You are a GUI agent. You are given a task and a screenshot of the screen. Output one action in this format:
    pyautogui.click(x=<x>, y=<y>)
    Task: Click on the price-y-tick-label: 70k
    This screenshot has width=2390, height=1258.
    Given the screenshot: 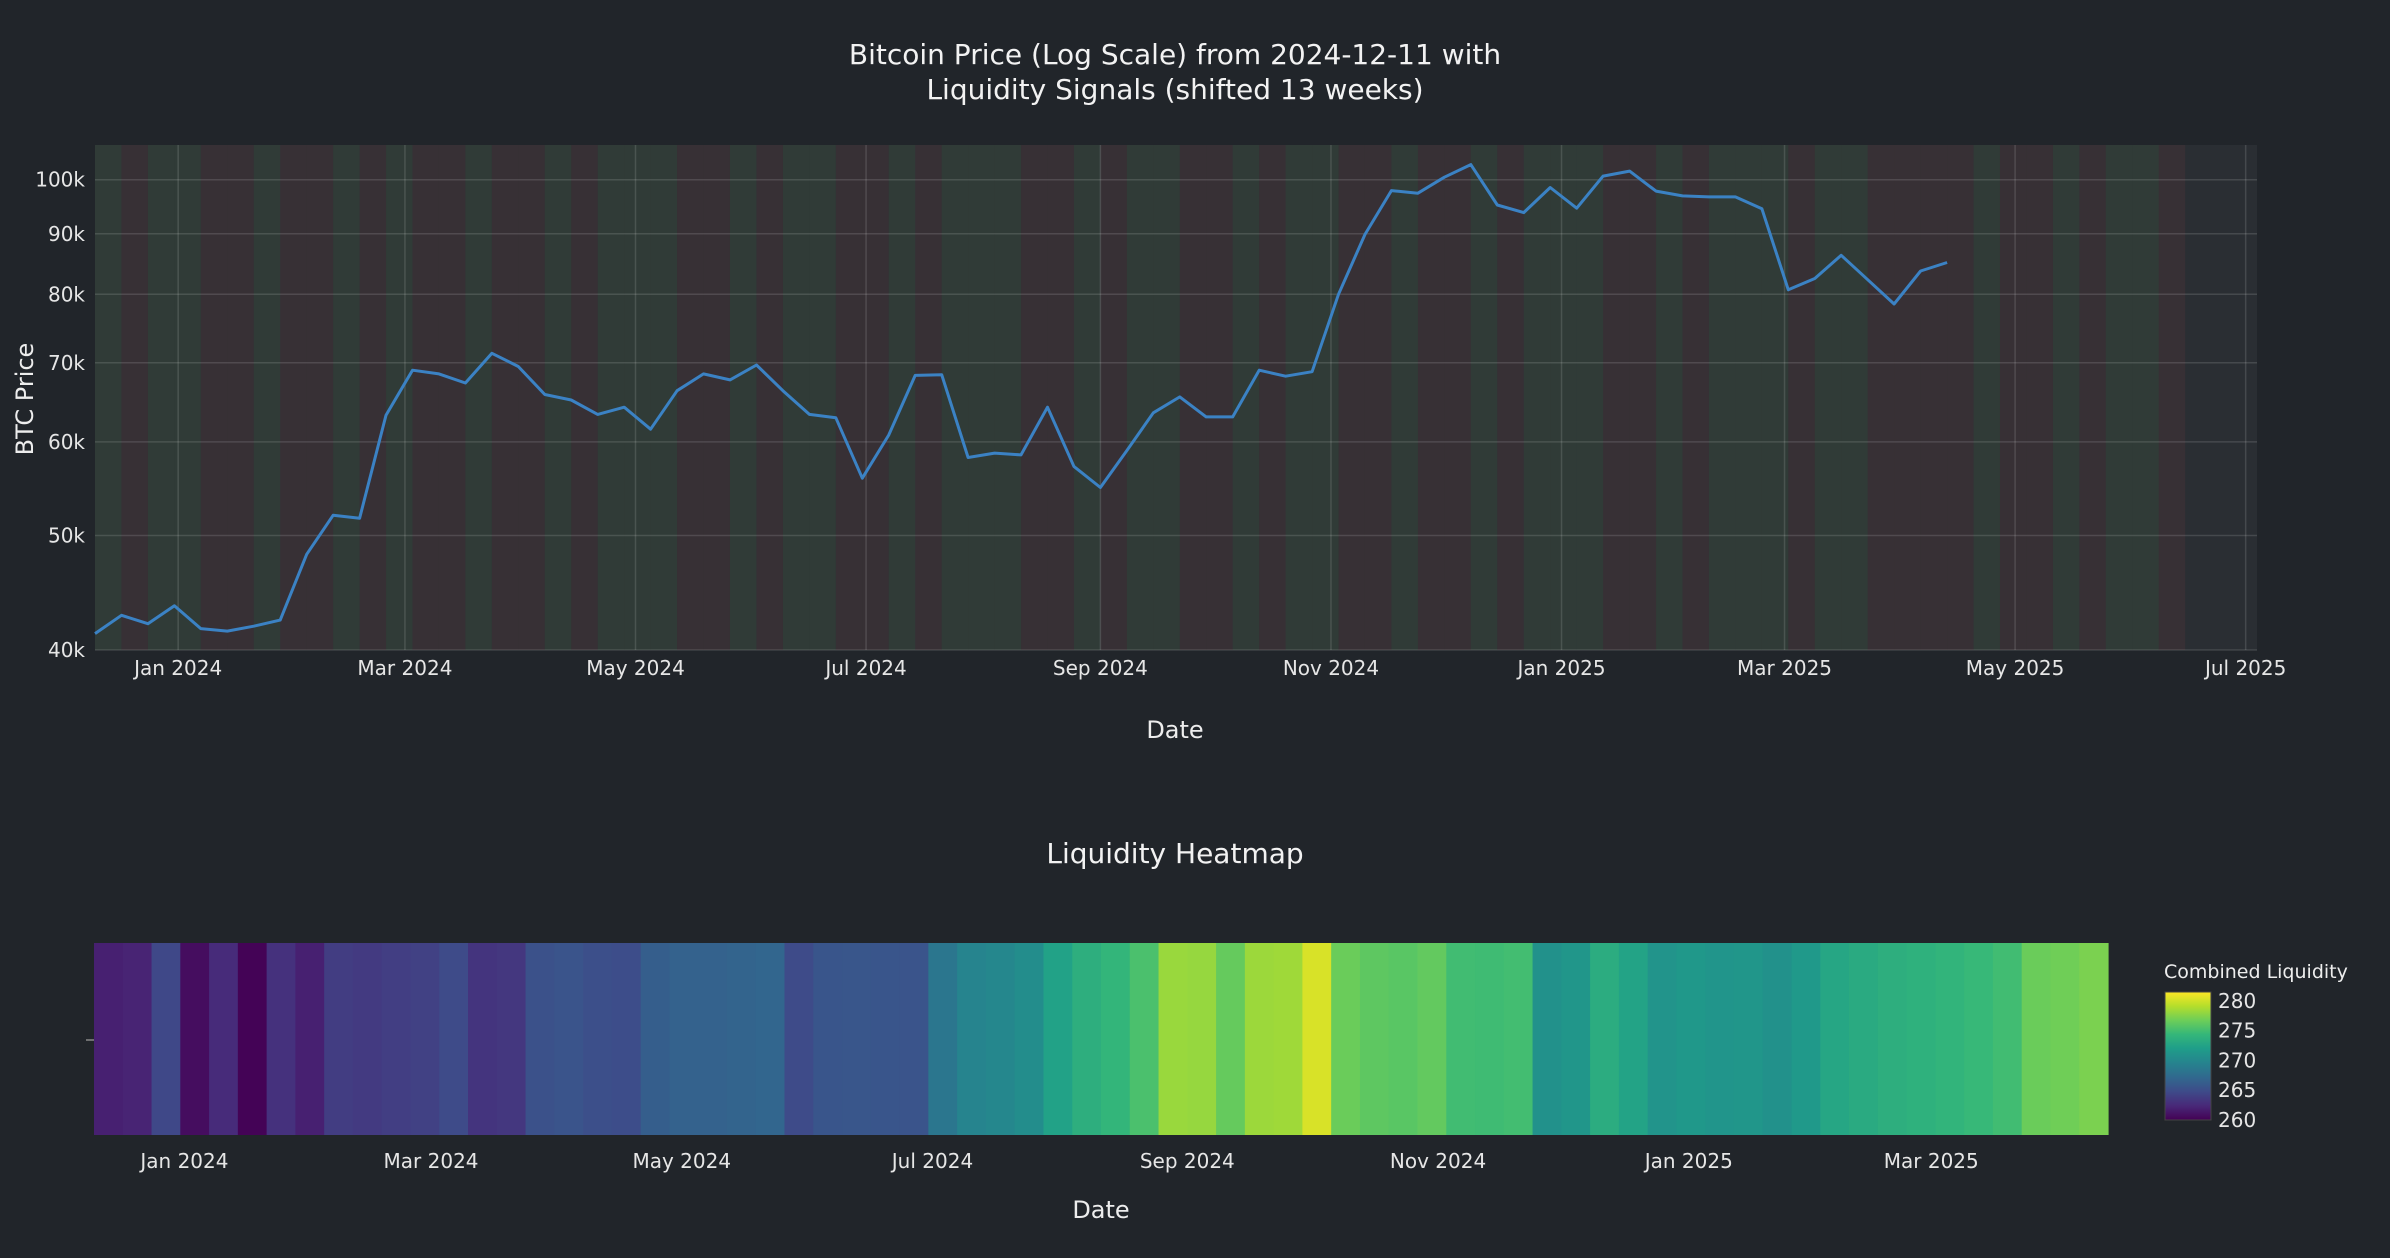 What is the action you would take?
    pyautogui.click(x=66, y=363)
    